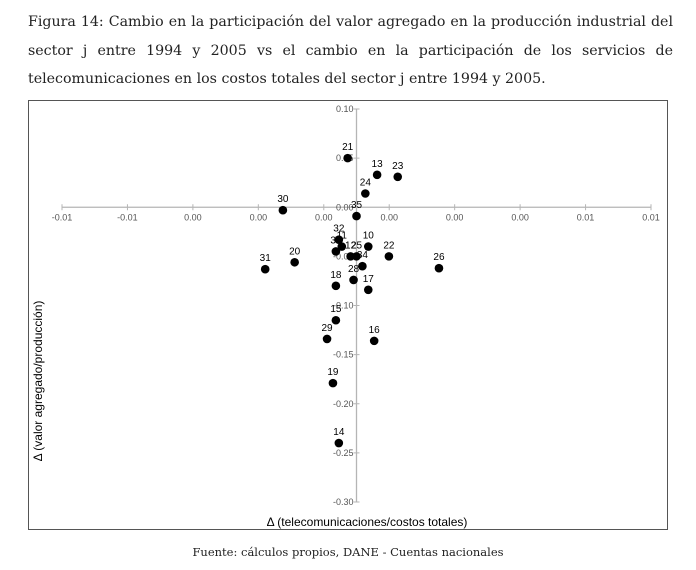 Image resolution: width=696 pixels, height=570 pixels. I want to click on data-label-24: 24, so click(366, 182).